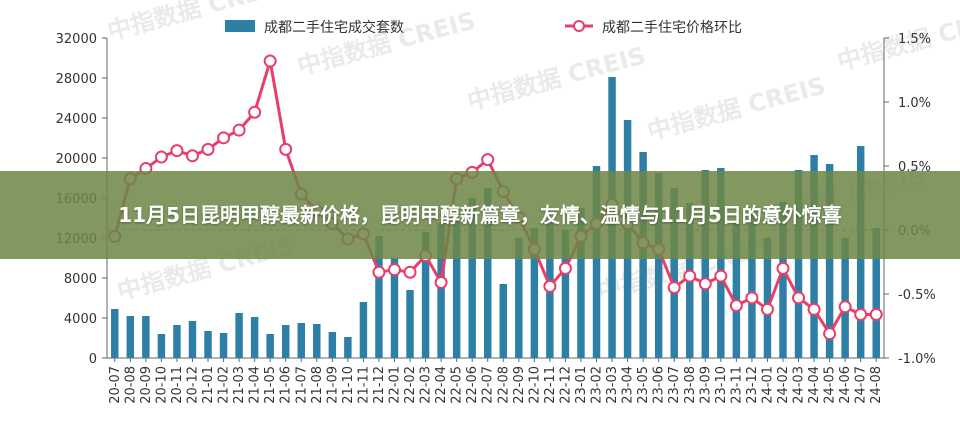 The height and width of the screenshot is (433, 960). Describe the element at coordinates (317, 385) in the screenshot. I see `x-tick-label: 21-08` at that location.